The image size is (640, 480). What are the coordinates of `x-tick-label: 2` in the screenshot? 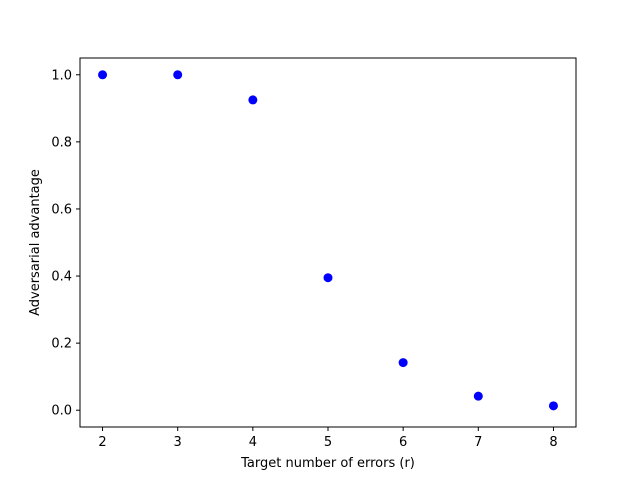 It's located at (102, 442).